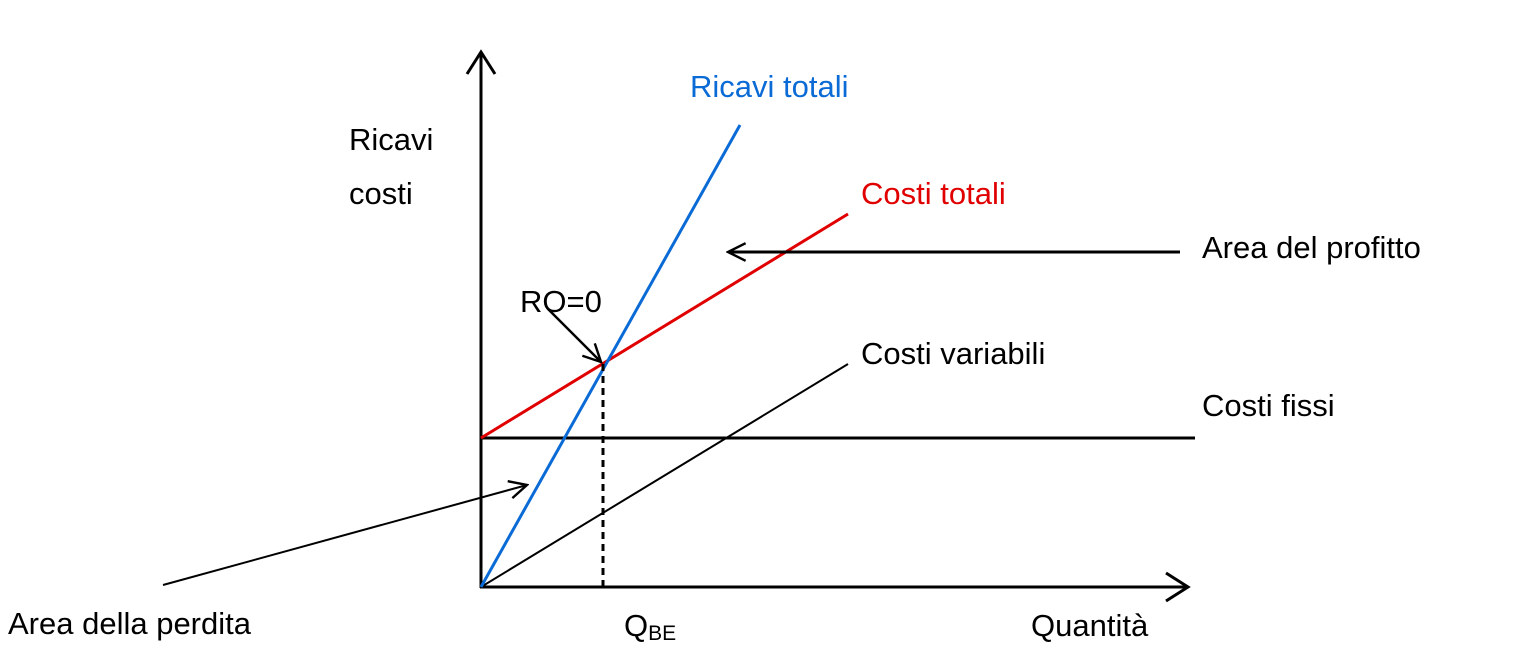  I want to click on q-sub: BE, so click(662, 633).